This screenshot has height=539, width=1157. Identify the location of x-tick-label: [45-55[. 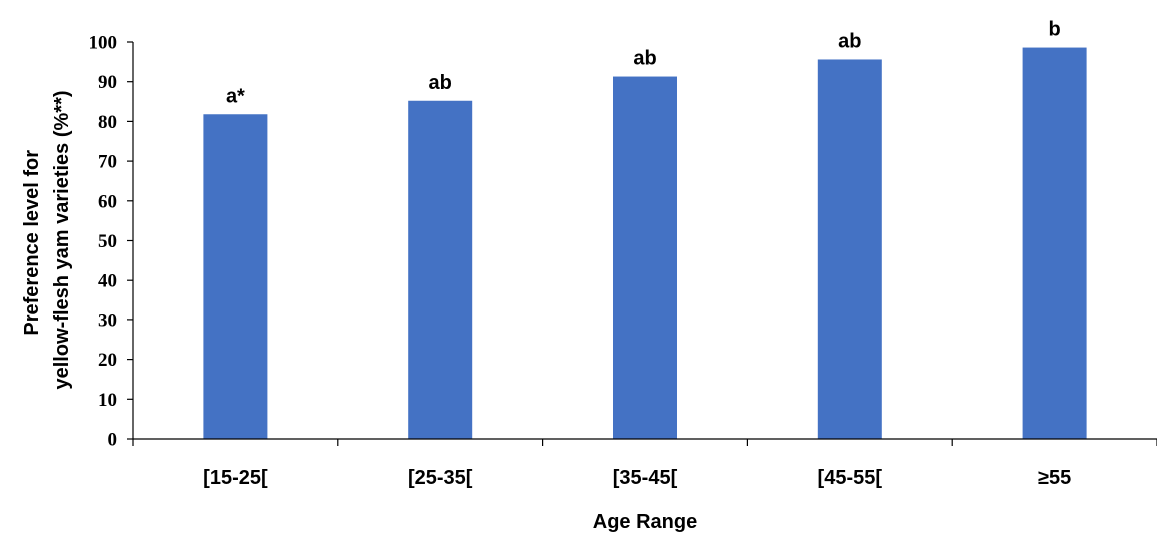
(850, 478).